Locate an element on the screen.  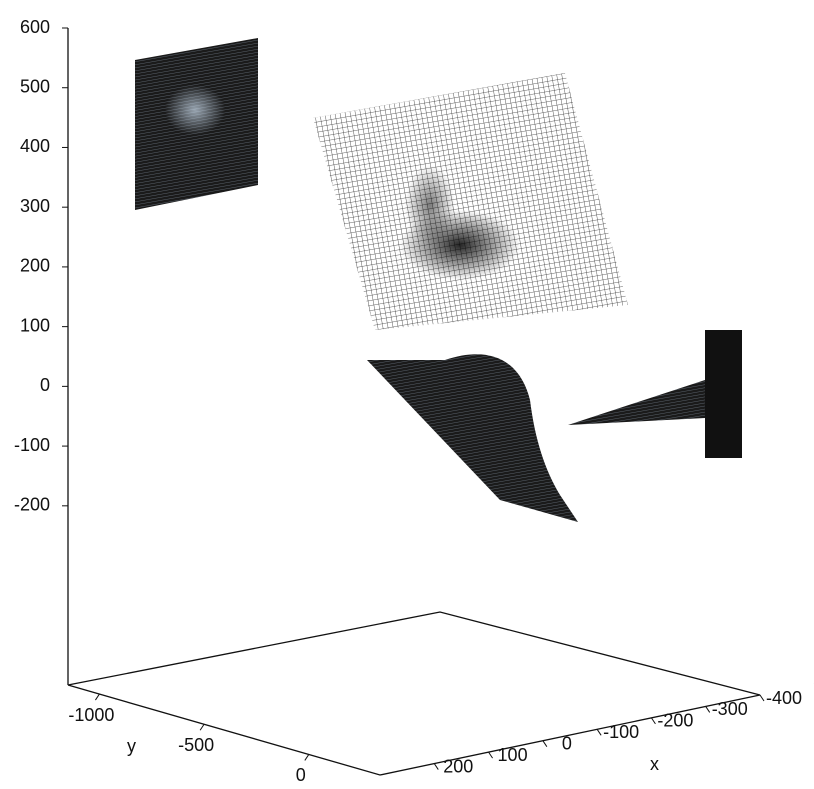
x-tick-label: 0 is located at coordinates (567, 743).